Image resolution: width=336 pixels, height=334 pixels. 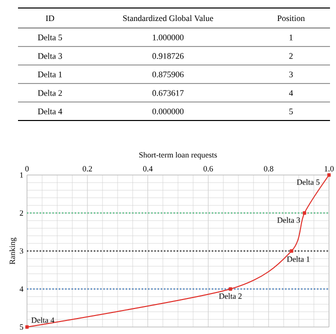 I want to click on text: 4, so click(x=291, y=93).